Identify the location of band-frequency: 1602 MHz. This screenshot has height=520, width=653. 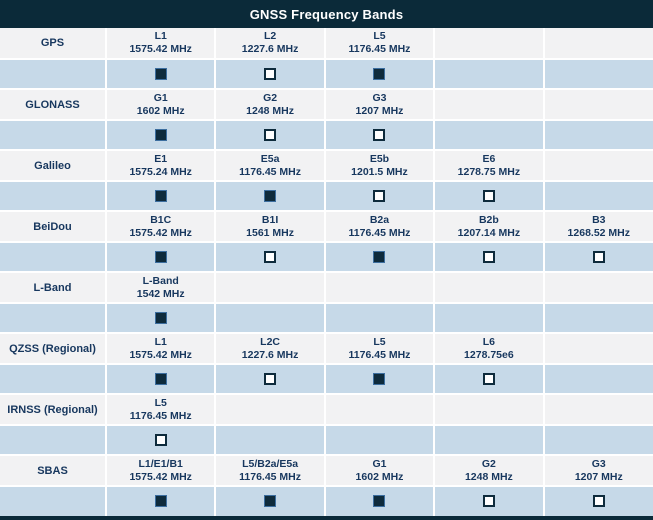
(379, 476).